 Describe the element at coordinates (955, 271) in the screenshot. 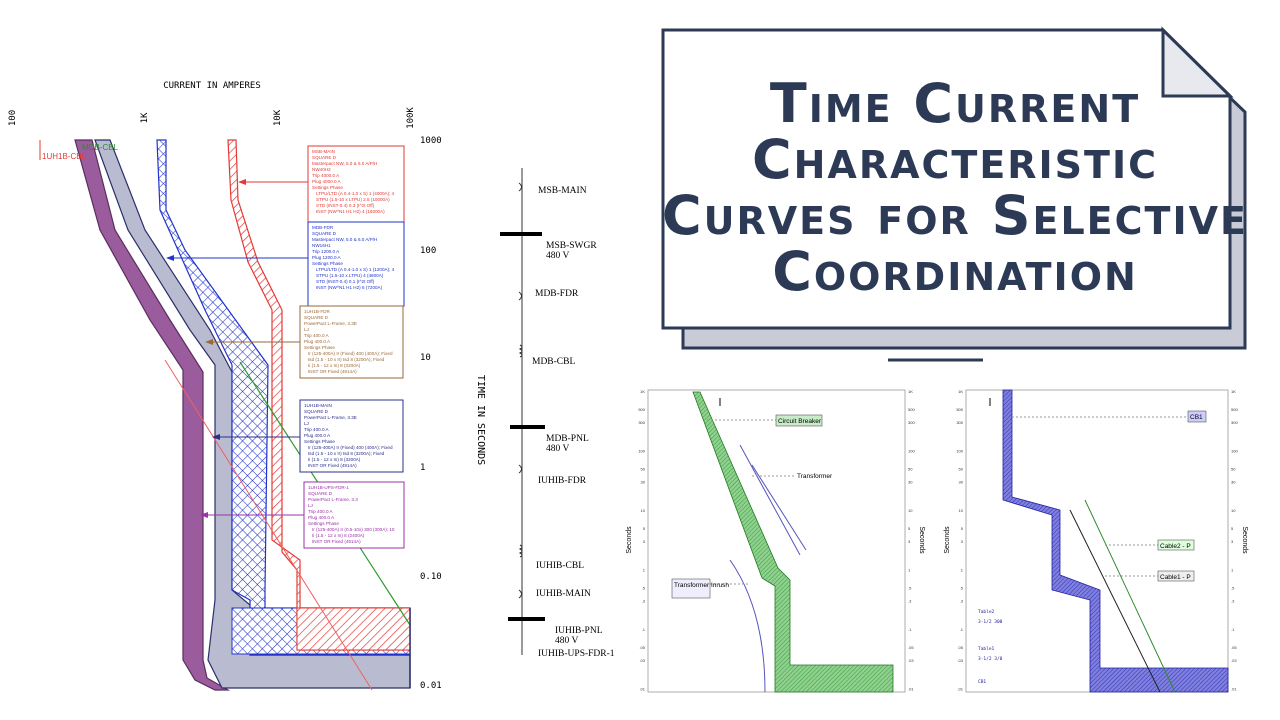

I see `title-line: Coordination` at that location.